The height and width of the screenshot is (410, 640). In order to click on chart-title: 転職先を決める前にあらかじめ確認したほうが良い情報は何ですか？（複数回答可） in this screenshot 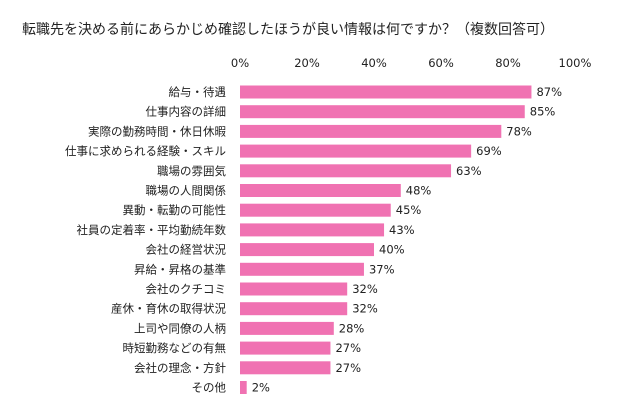, I will do `click(288, 29)`.